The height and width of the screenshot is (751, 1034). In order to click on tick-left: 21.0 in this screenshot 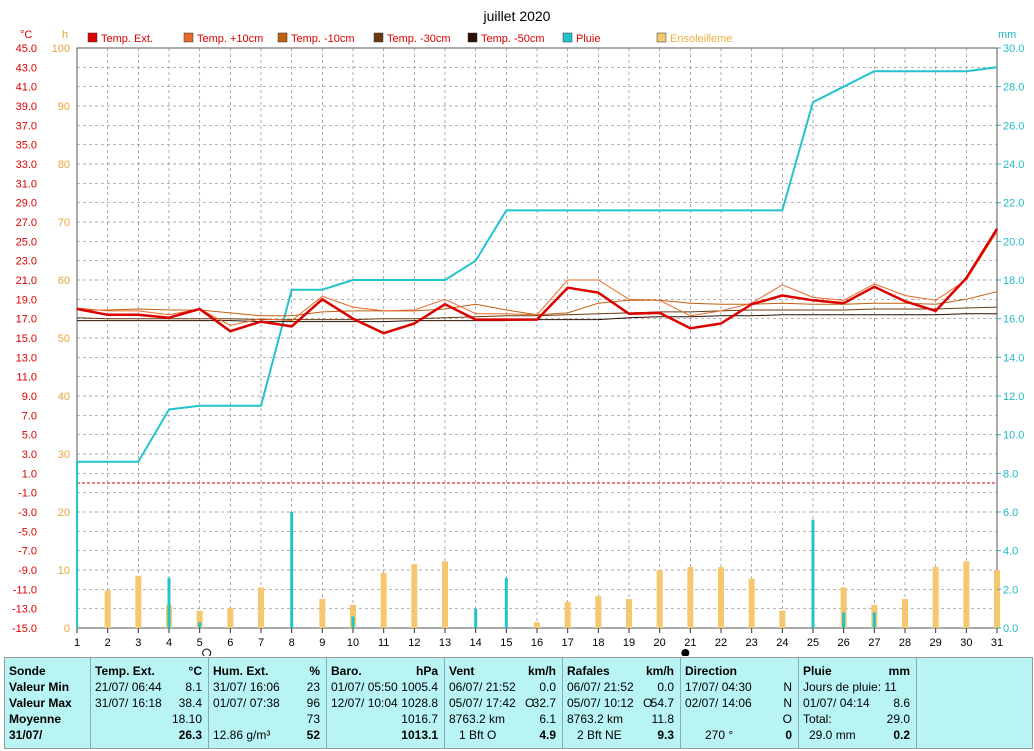, I will do `click(26, 281)`.